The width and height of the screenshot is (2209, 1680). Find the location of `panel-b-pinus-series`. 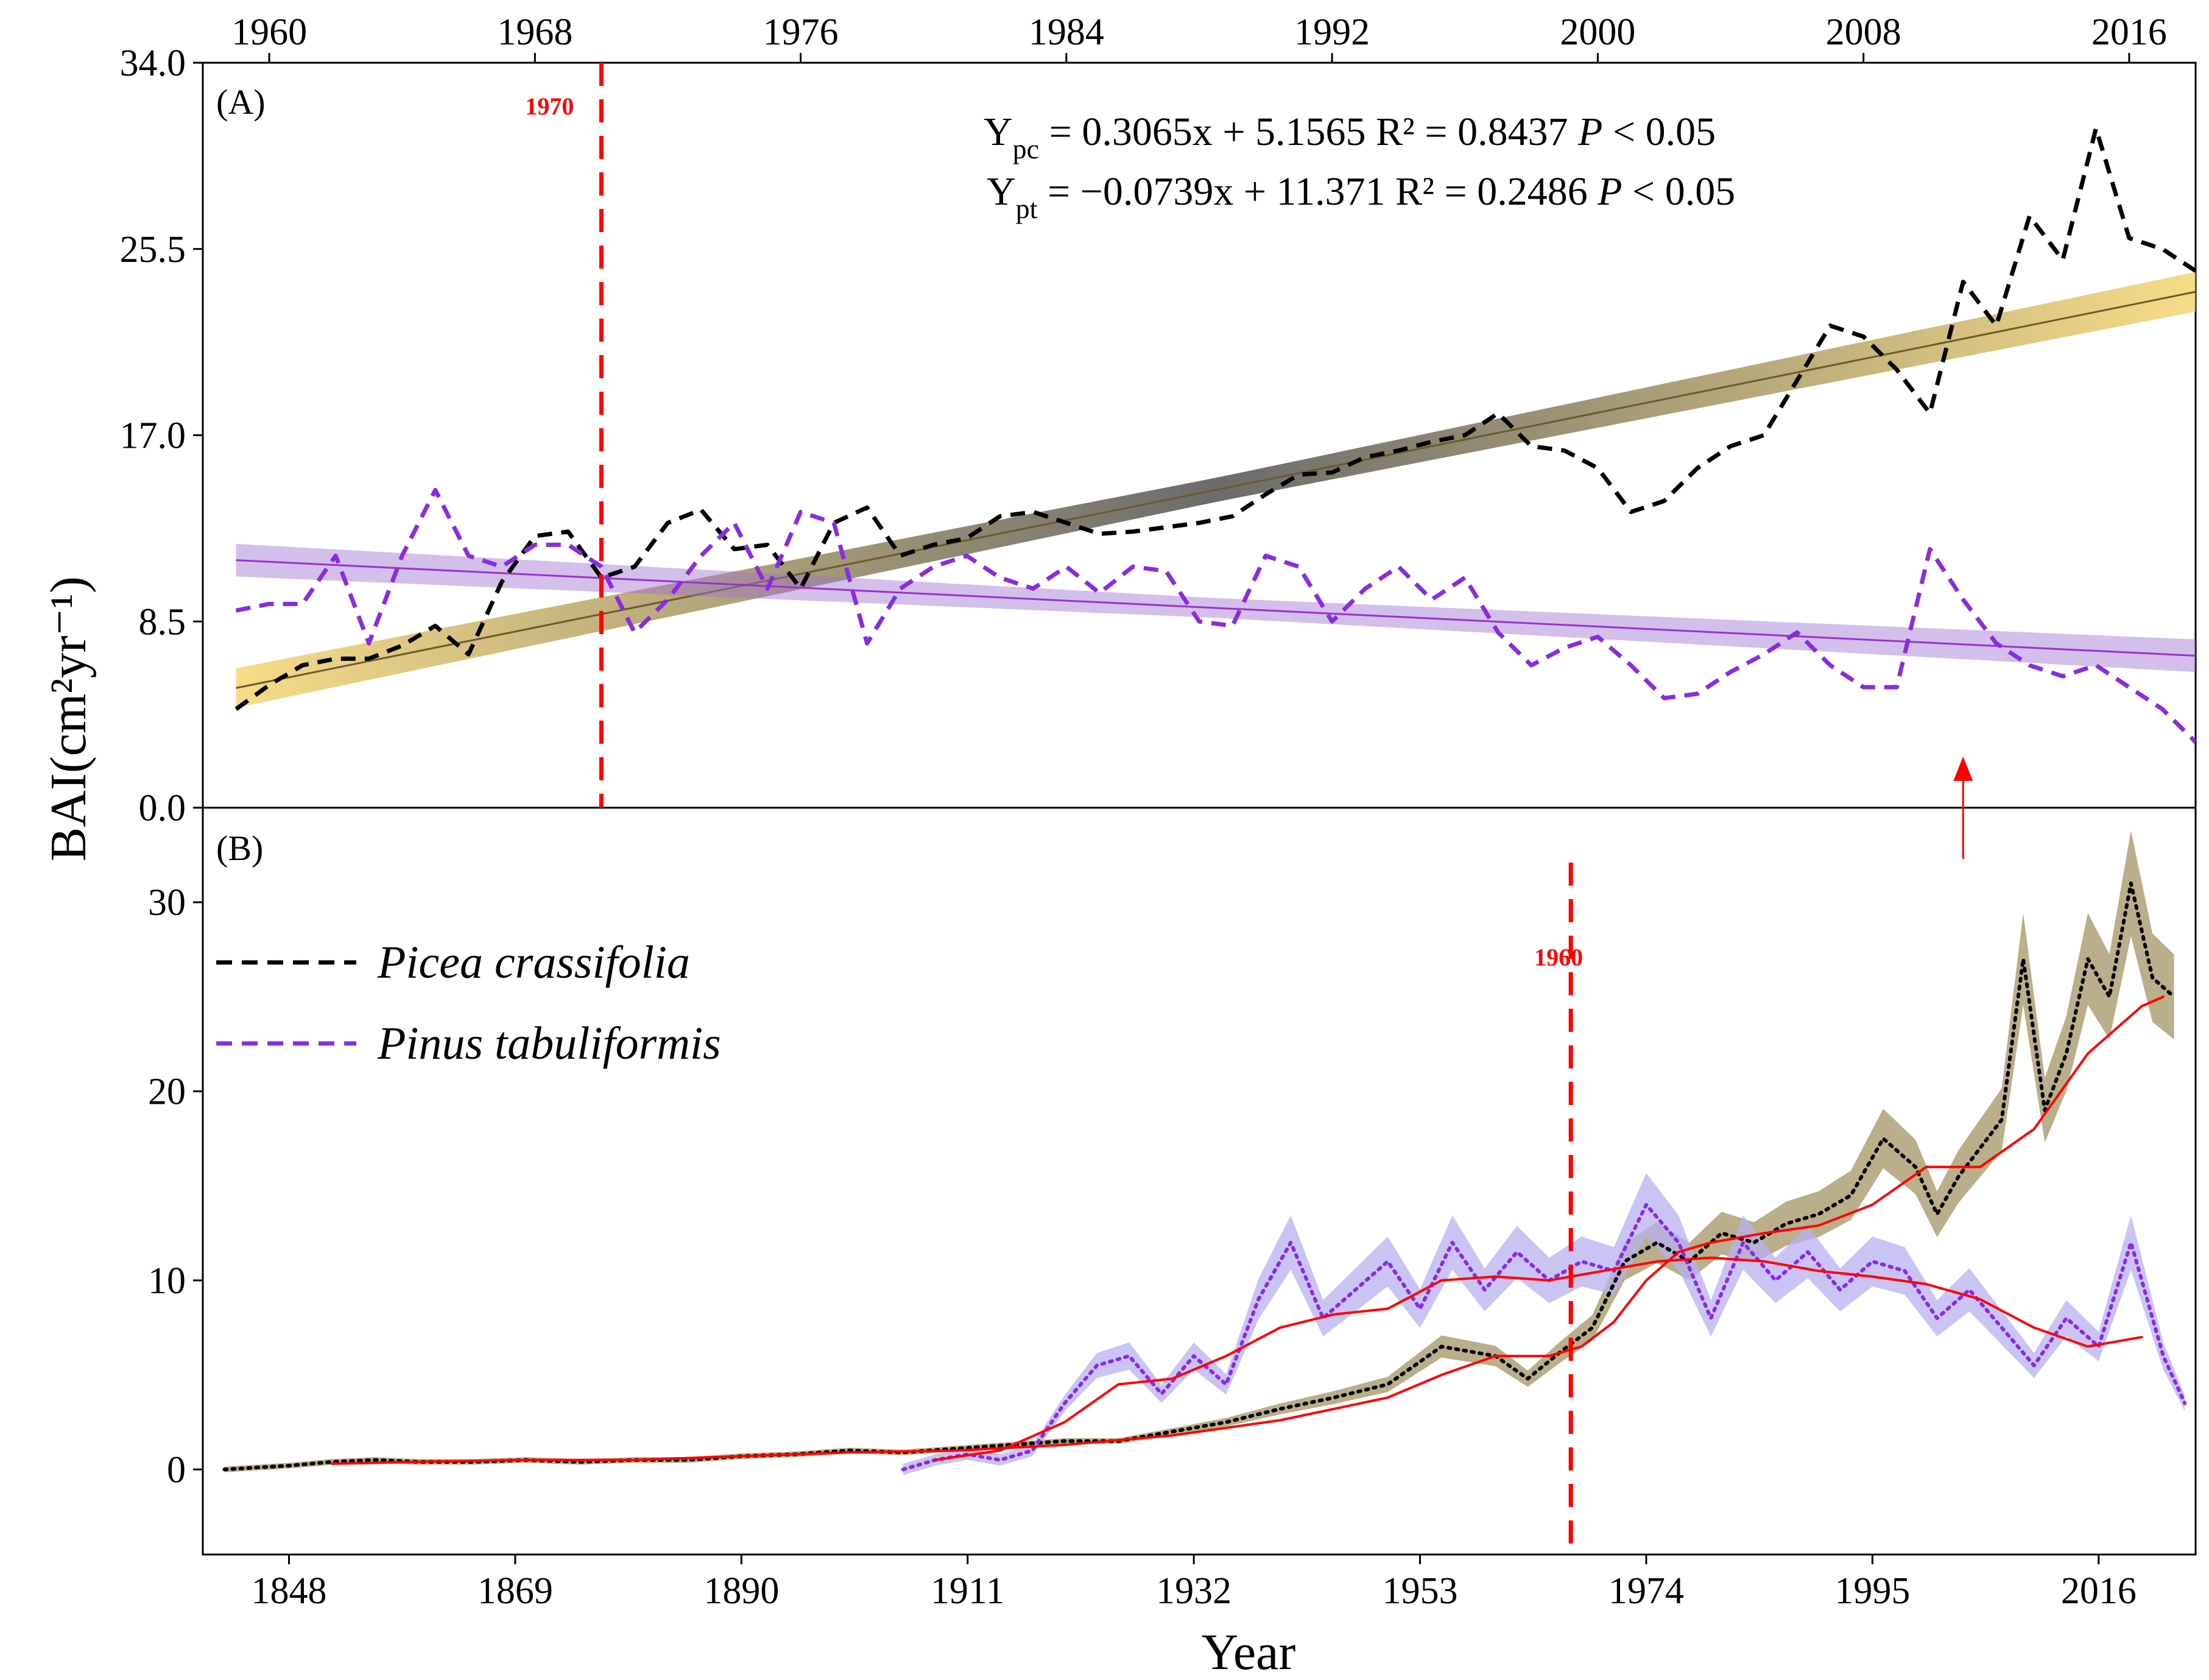

panel-b-pinus-series is located at coordinates (1544, 1337).